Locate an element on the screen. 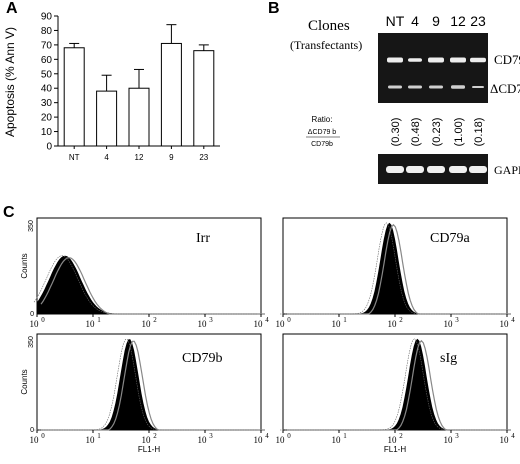 The width and height of the screenshot is (520, 464). gel-lane-label: 4 is located at coordinates (415, 21).